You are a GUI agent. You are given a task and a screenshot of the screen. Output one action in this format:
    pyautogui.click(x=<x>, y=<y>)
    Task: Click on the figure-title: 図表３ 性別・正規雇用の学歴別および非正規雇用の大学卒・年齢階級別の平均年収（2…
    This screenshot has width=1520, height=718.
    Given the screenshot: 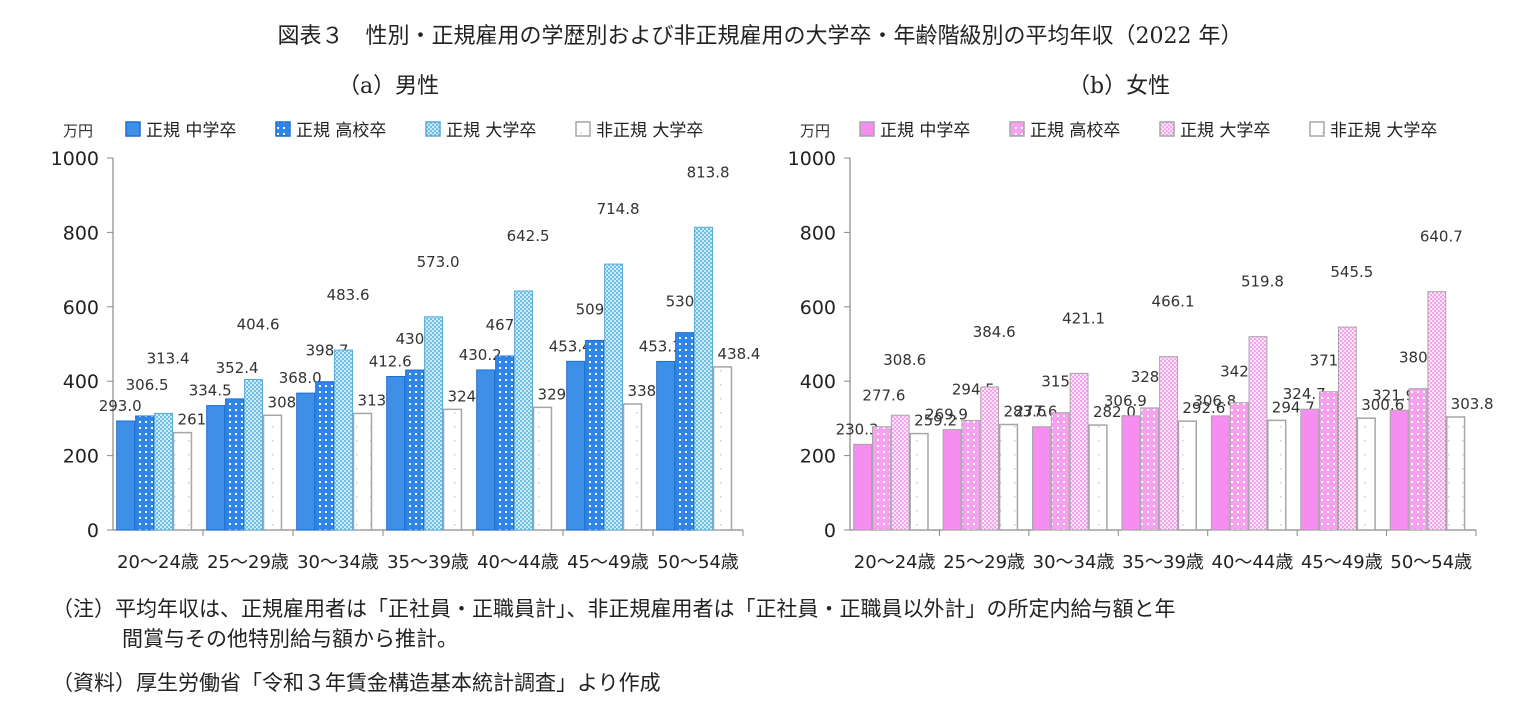 What is the action you would take?
    pyautogui.click(x=760, y=36)
    